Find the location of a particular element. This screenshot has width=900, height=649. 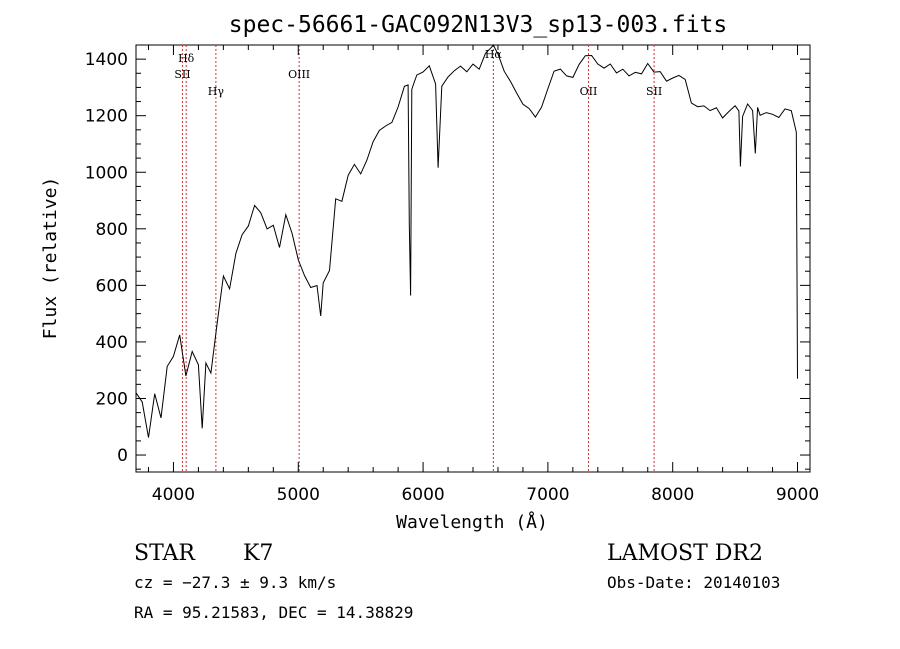

y-tick-label: 200 is located at coordinates (112, 399).